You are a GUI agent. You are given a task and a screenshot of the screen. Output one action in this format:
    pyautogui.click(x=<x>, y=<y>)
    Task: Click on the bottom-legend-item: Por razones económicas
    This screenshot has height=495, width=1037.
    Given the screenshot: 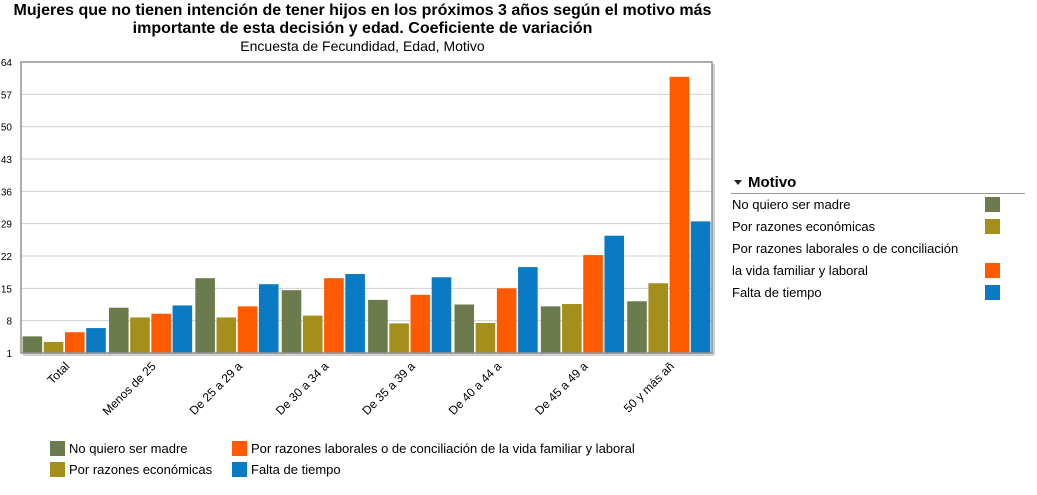 What is the action you would take?
    pyautogui.click(x=131, y=469)
    